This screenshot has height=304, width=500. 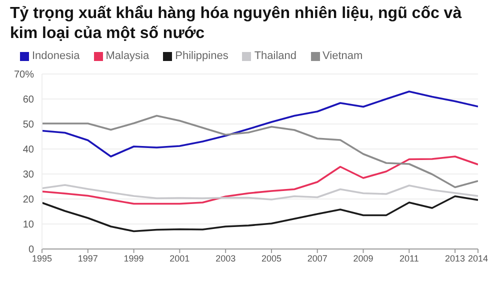 What do you see at coordinates (24, 75) in the screenshot?
I see `y-tick-label: 70%` at bounding box center [24, 75].